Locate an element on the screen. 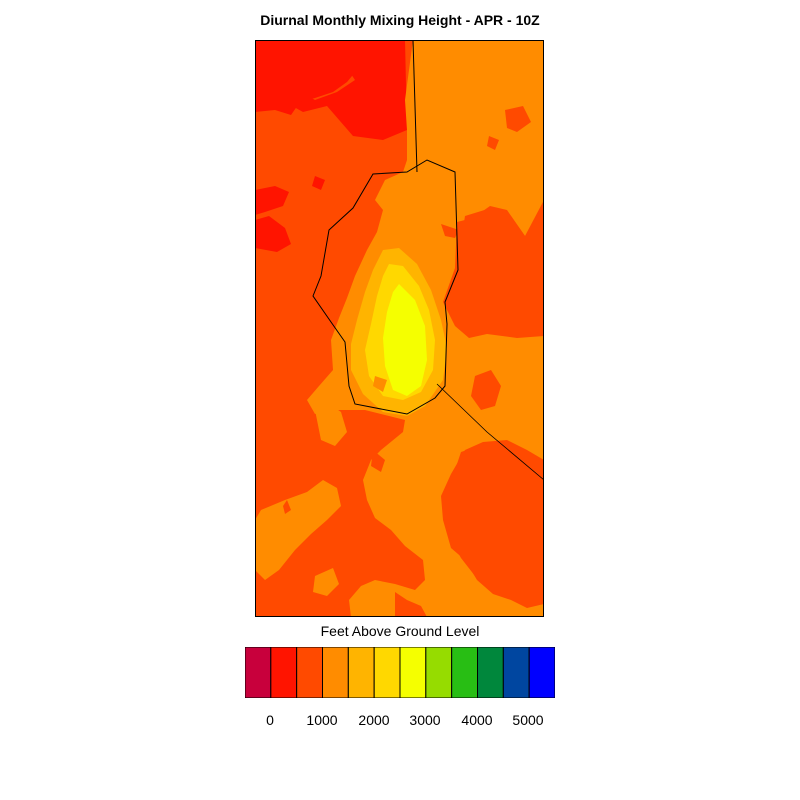 The width and height of the screenshot is (800, 800). region-500-1000-south-notch-a is located at coordinates (378, 461).